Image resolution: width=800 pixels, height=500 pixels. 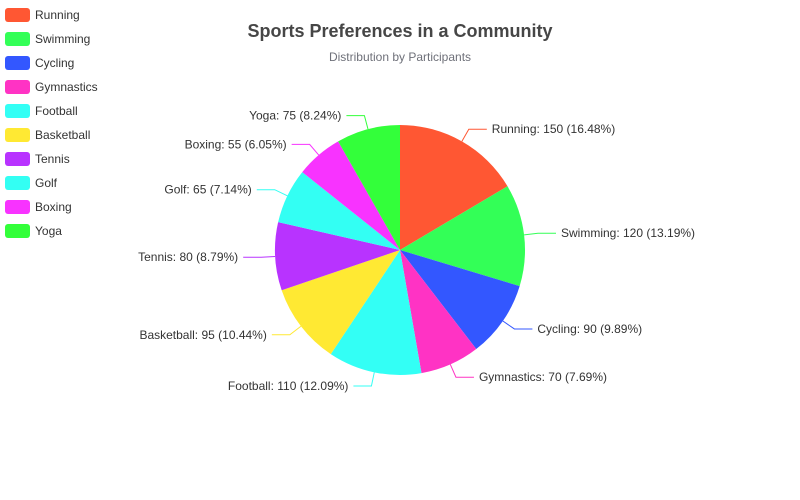 I want to click on slice-label-golf: Golf: 65 (7.14%), so click(x=207, y=190).